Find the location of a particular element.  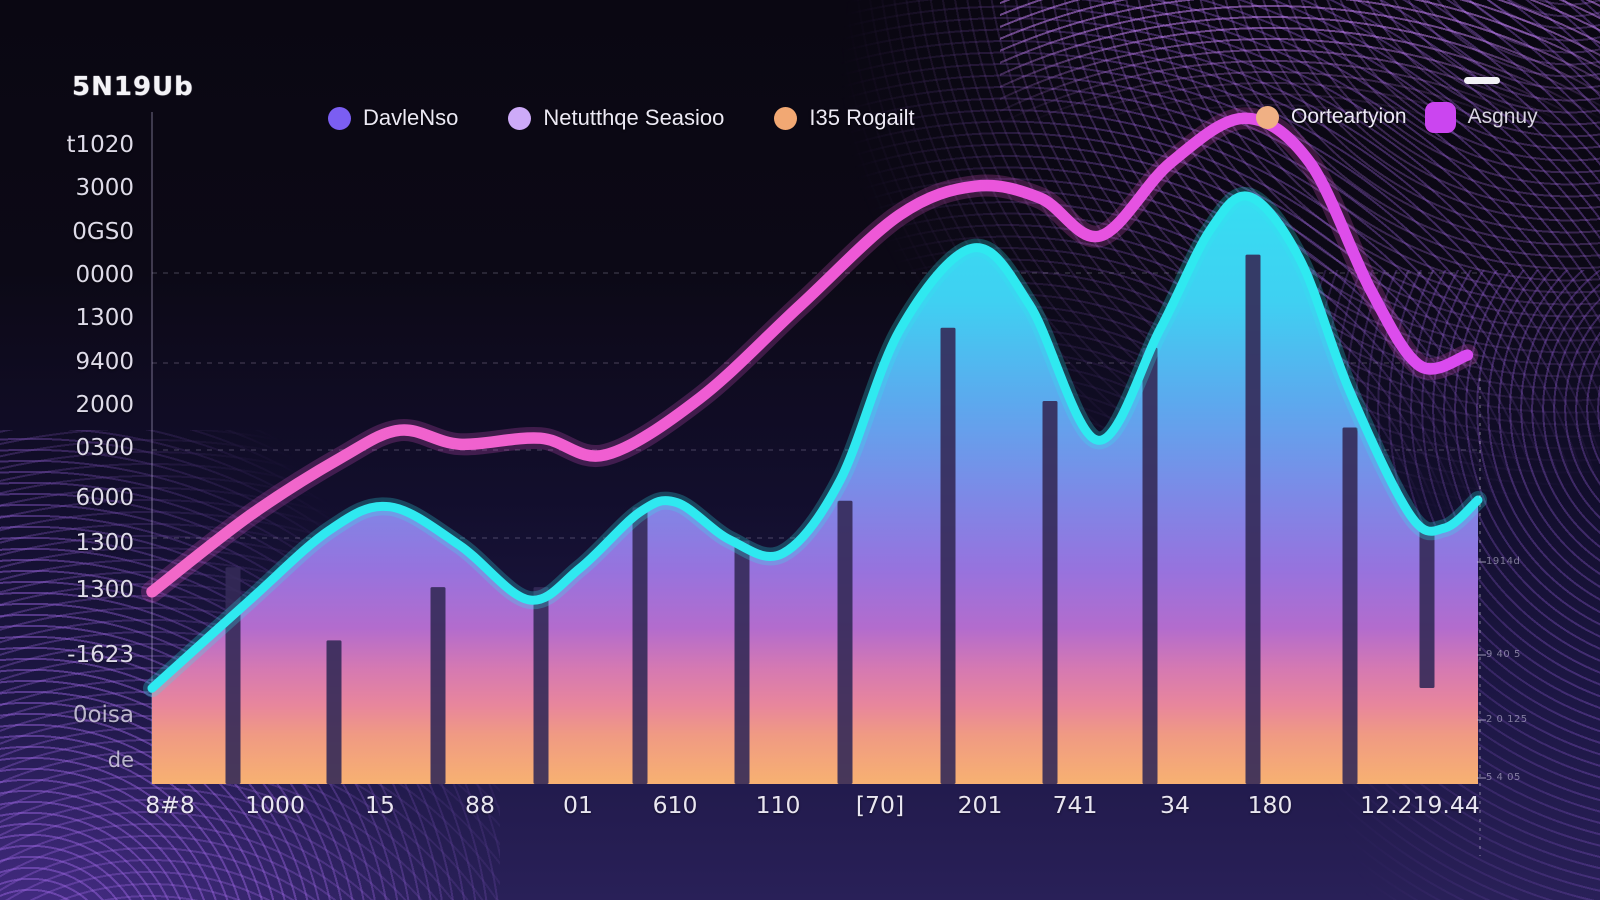

y-axis-label: 2000 is located at coordinates (104, 405).